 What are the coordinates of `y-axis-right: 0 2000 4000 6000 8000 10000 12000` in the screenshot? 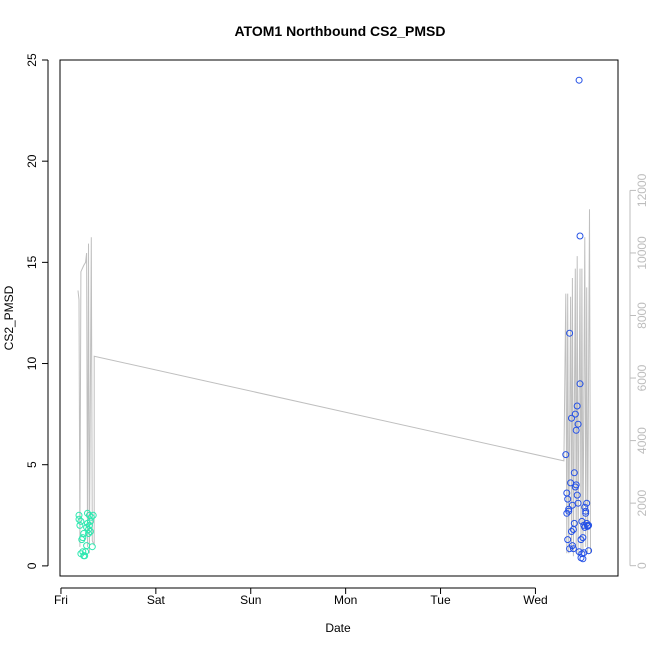 It's located at (639, 371).